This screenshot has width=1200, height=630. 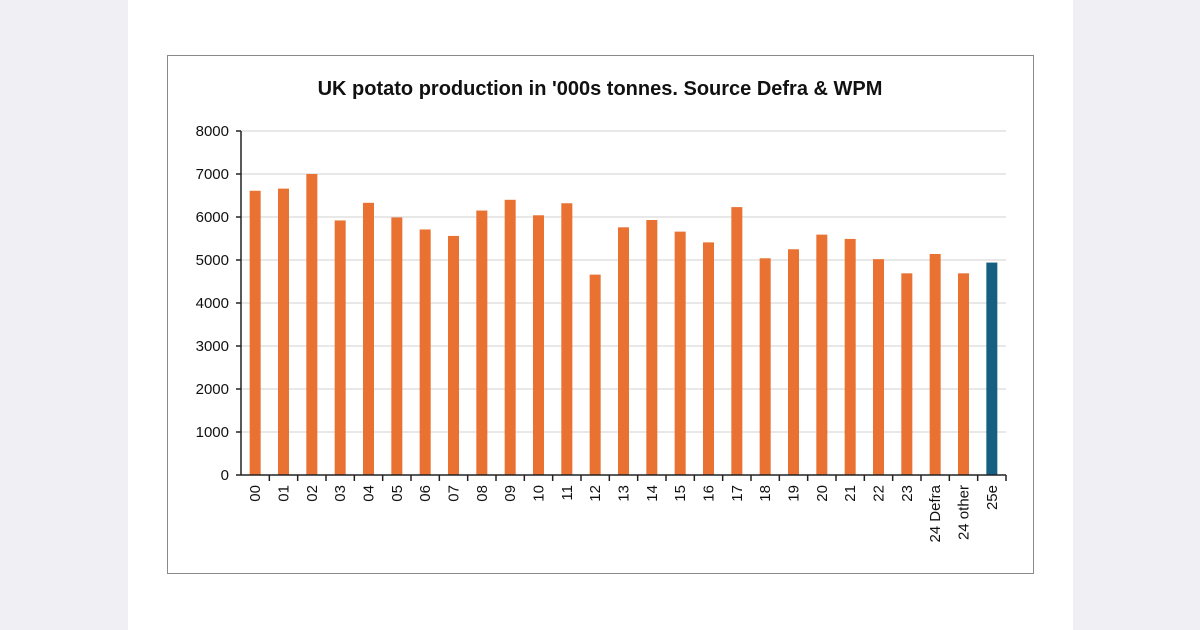 What do you see at coordinates (850, 493) in the screenshot?
I see `x-tick-label: 21` at bounding box center [850, 493].